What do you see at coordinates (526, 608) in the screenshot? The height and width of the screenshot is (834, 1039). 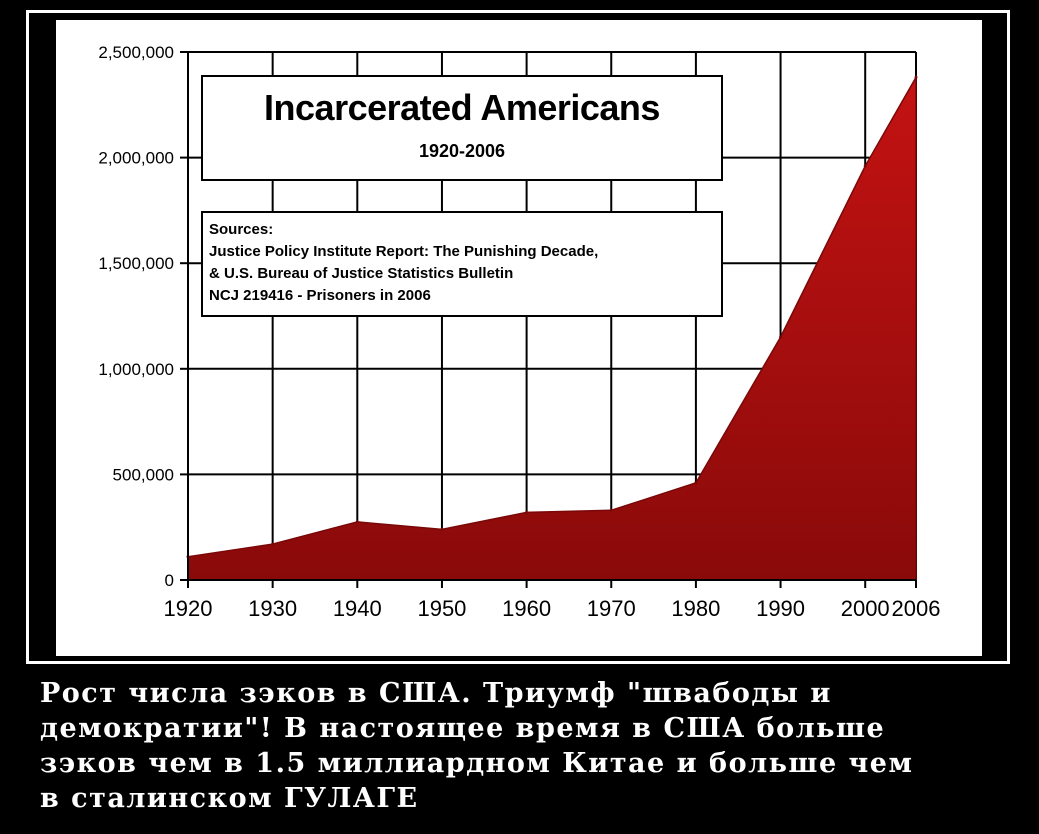 I see `x-tick-label: 1960` at bounding box center [526, 608].